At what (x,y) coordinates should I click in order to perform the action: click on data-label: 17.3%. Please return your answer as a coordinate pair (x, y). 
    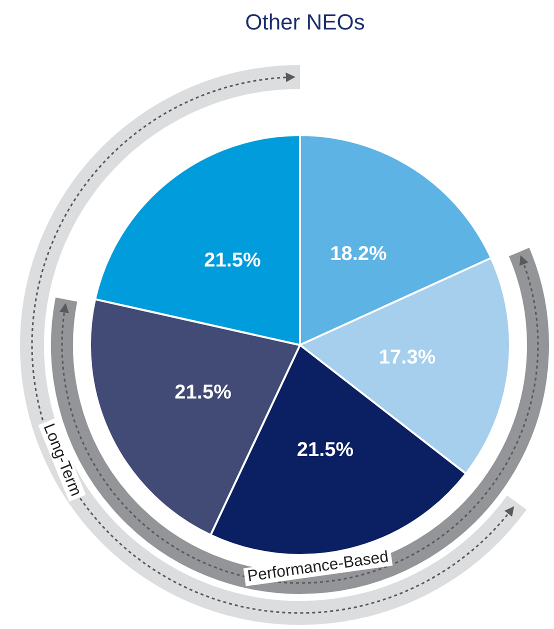
    Looking at the image, I should click on (407, 357).